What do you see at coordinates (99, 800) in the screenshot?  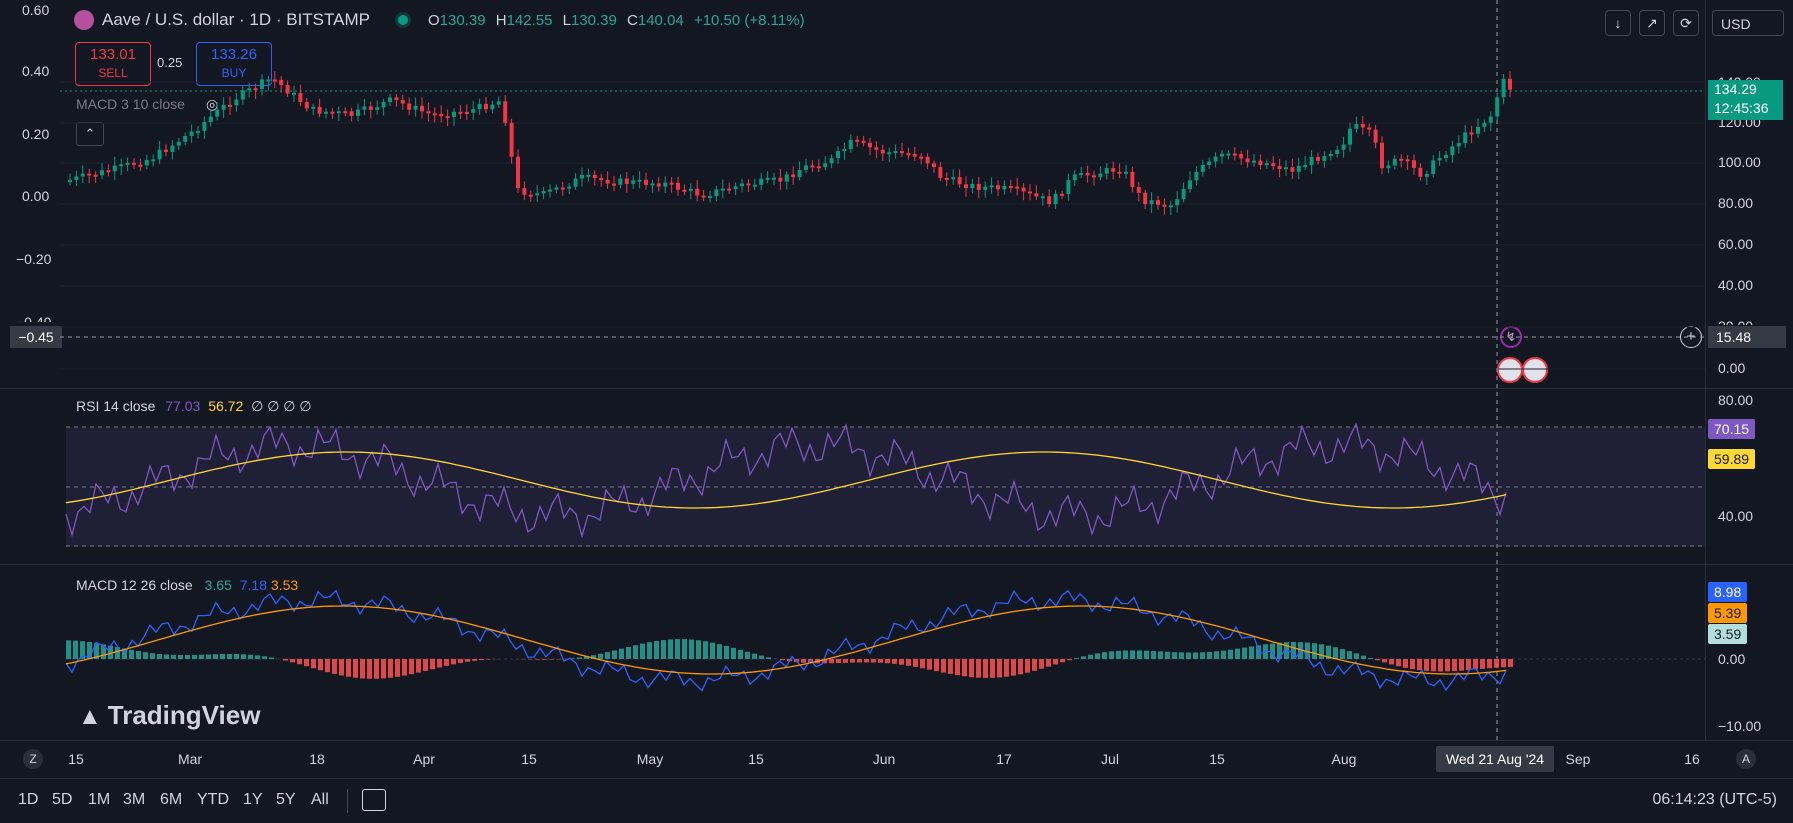 I see `range-1m: 1M` at bounding box center [99, 800].